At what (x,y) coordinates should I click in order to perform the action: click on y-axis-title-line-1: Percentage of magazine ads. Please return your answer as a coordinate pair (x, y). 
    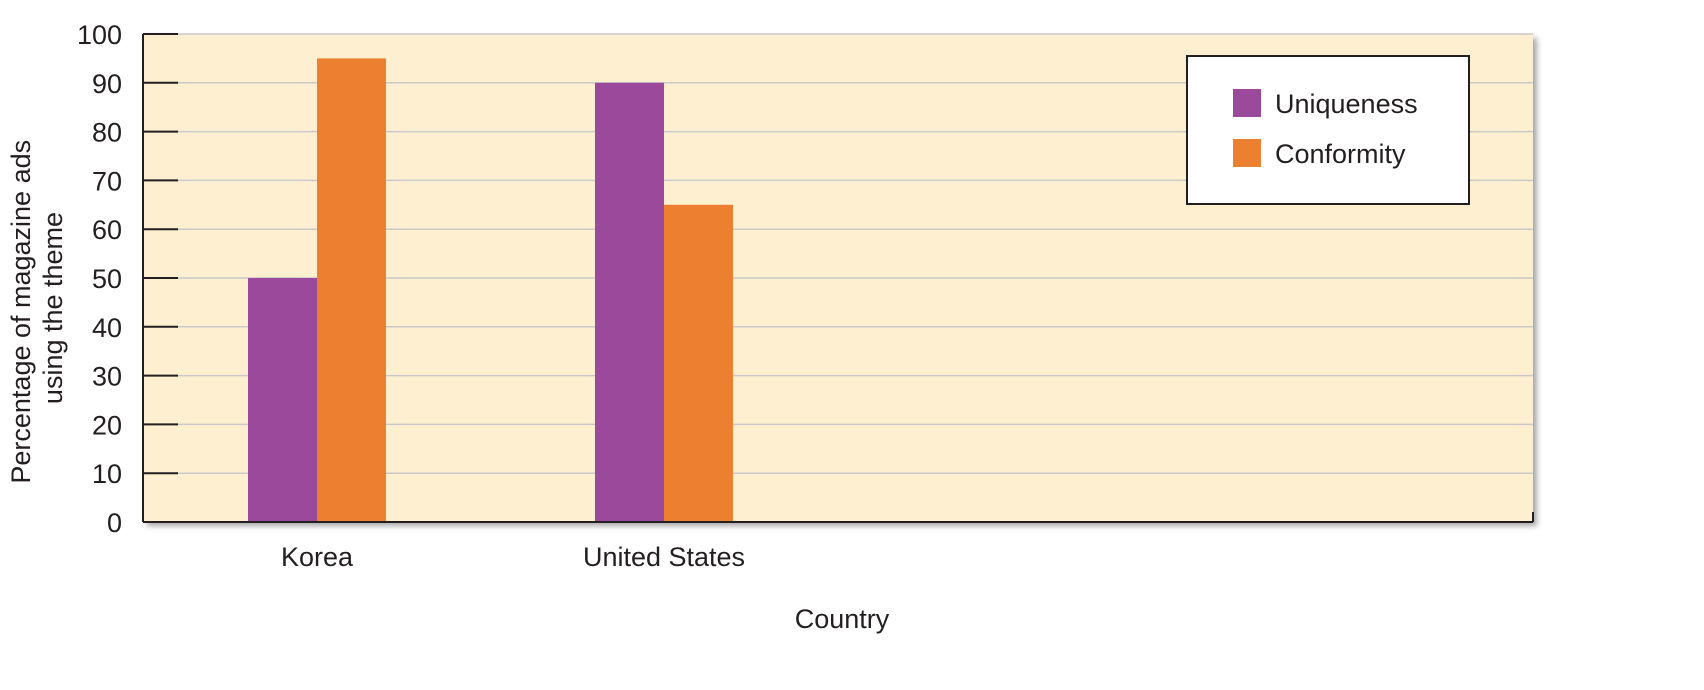
    Looking at the image, I should click on (21, 312).